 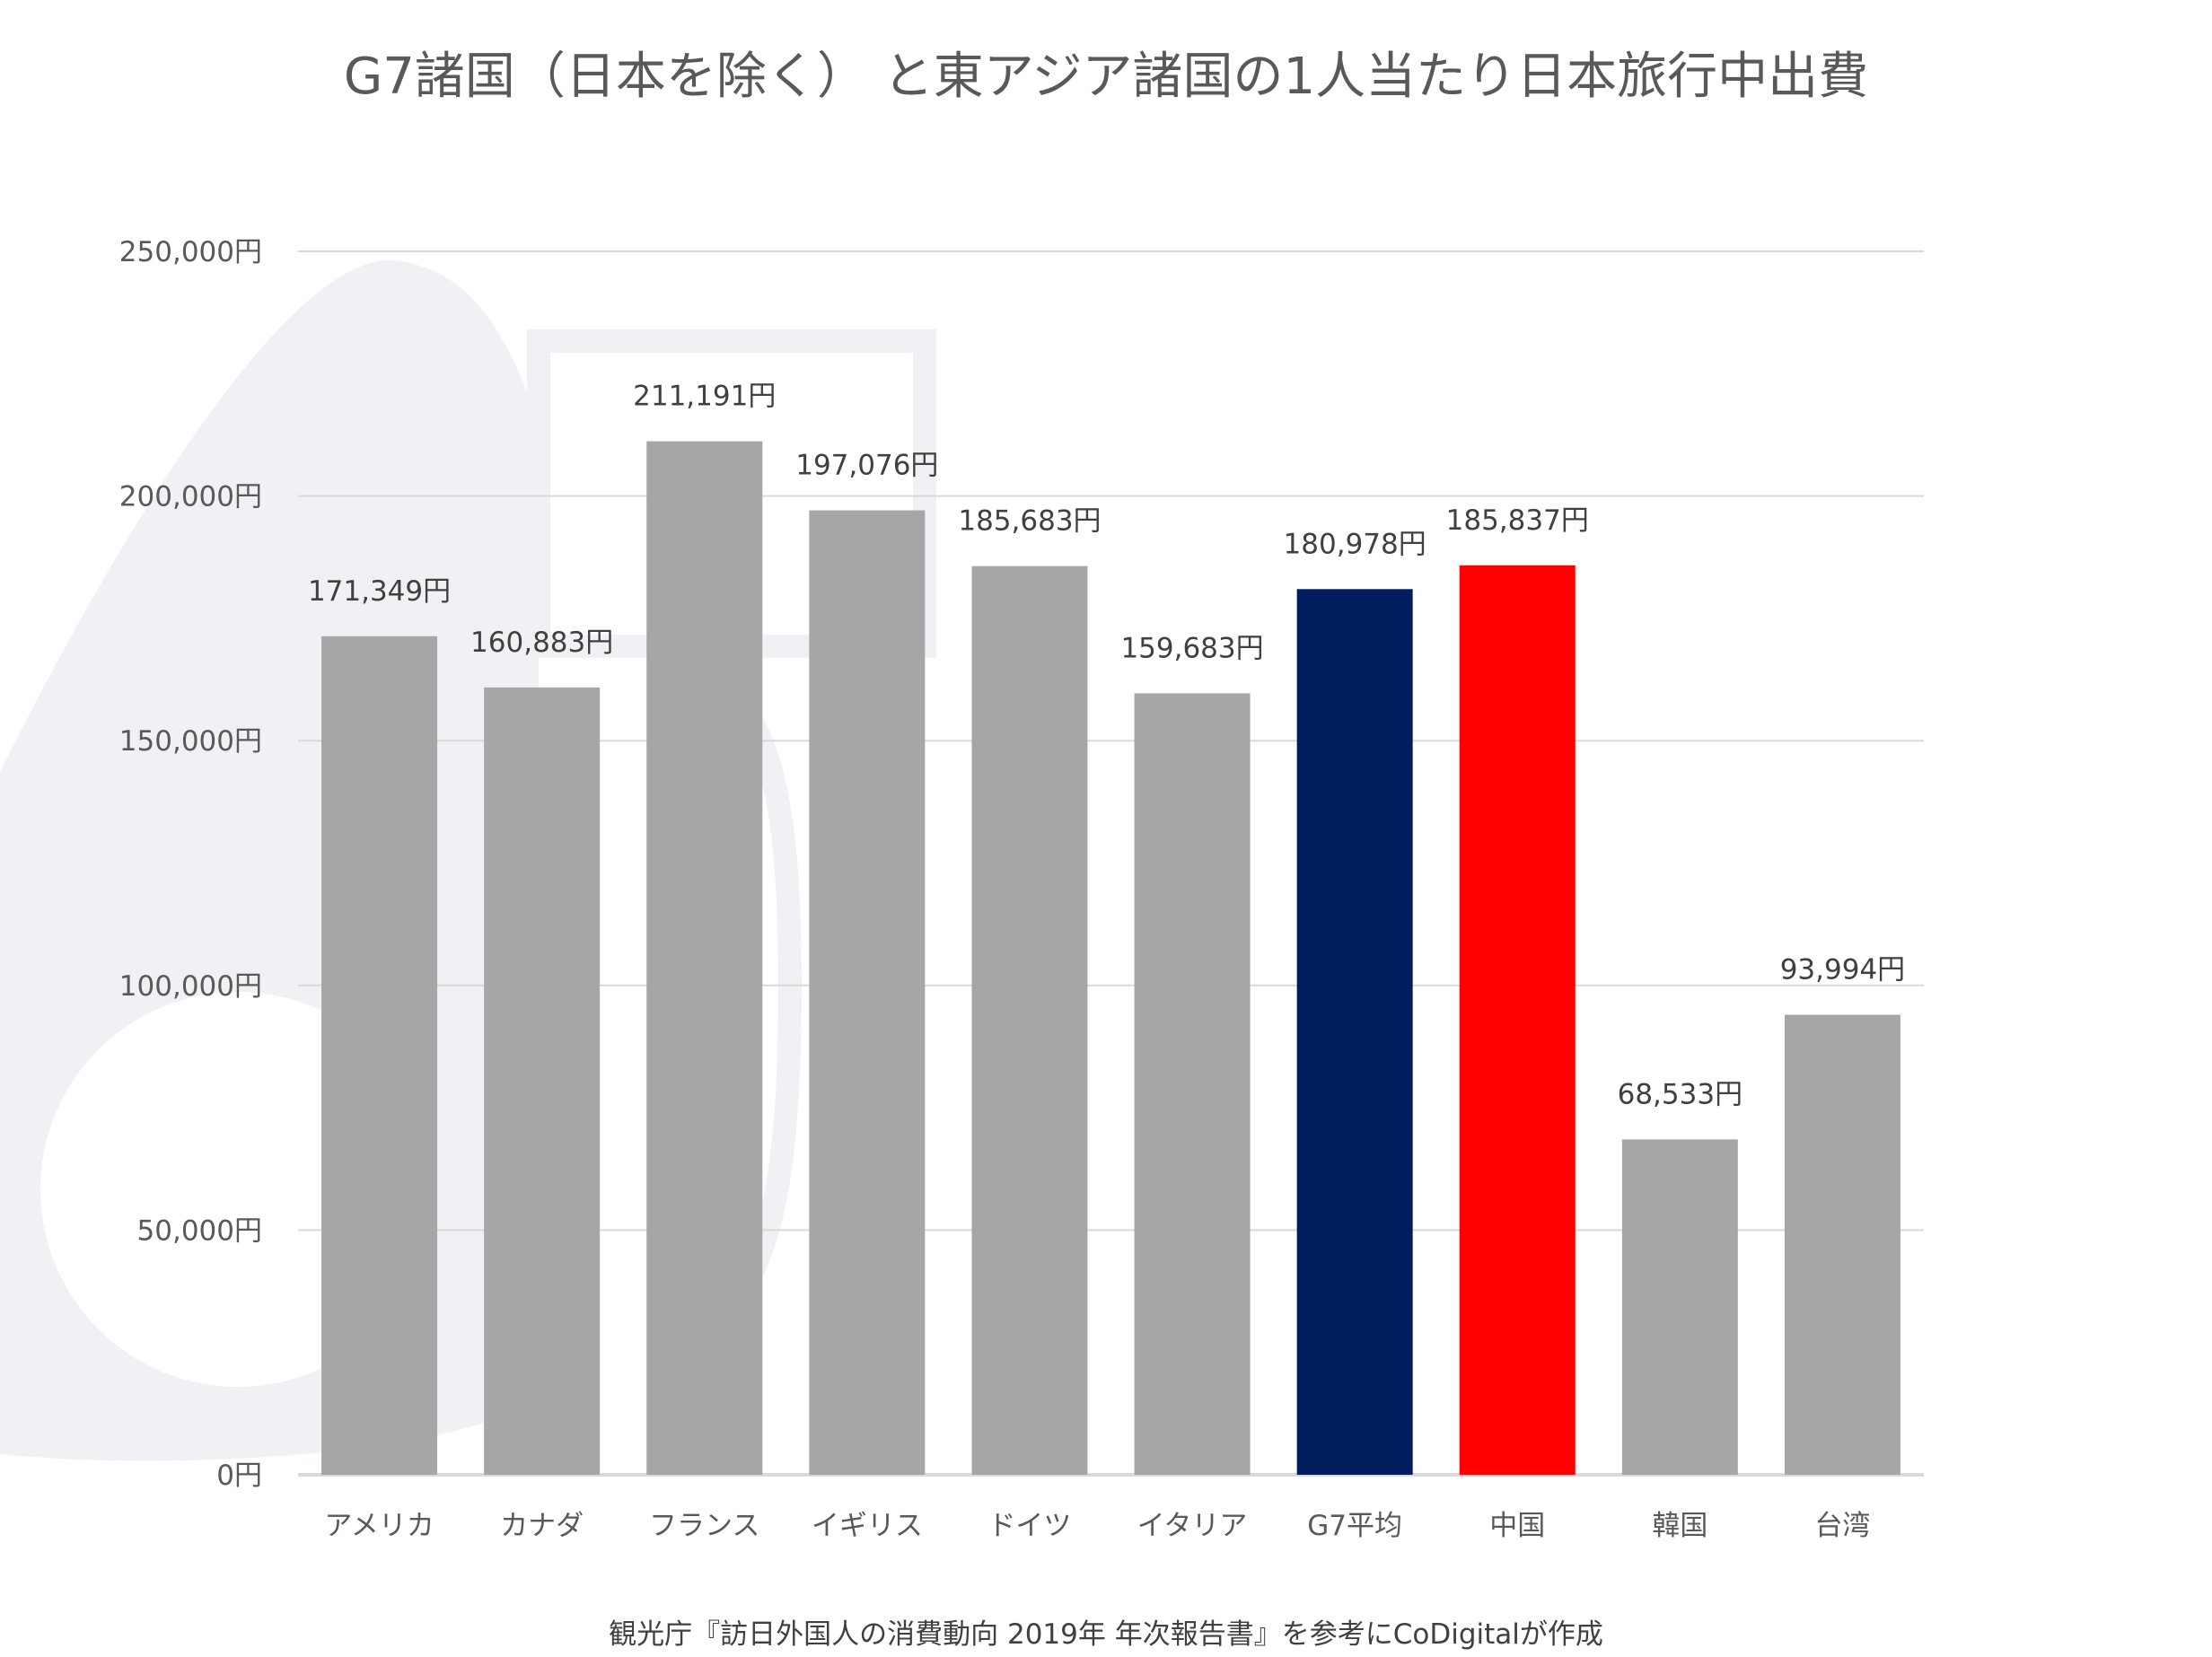 I want to click on data-label: 211,191円, so click(x=704, y=397).